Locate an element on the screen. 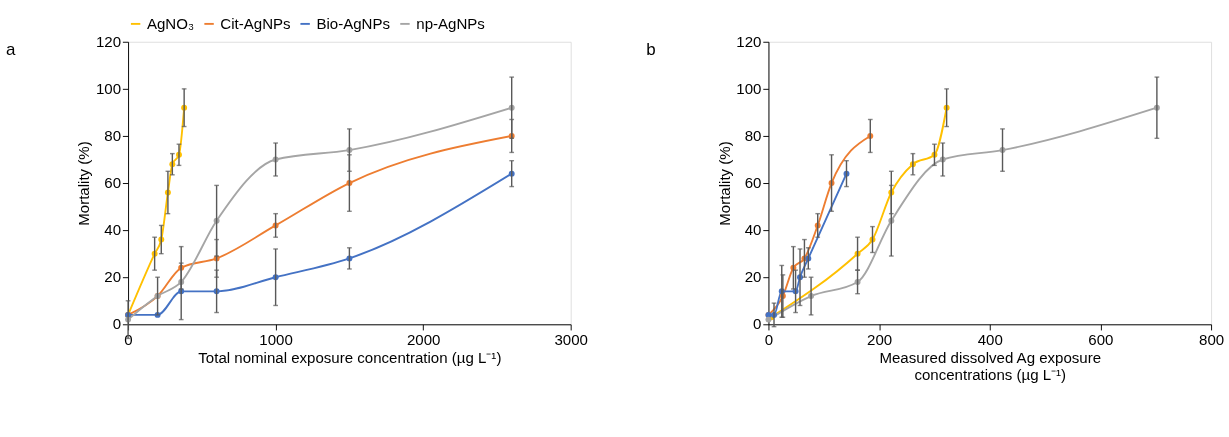 Image resolution: width=1229 pixels, height=437 pixels. legend-label: Cit-AgNPs is located at coordinates (255, 23).